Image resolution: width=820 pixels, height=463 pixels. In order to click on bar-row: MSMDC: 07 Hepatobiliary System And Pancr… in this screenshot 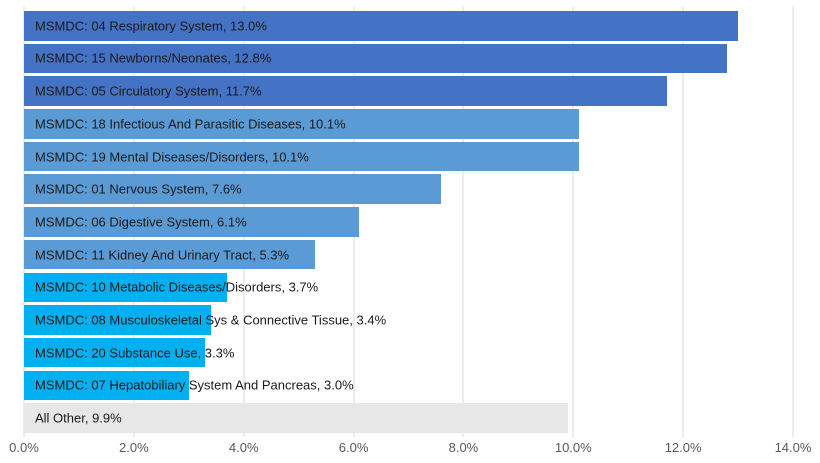, I will do `click(408, 385)`.